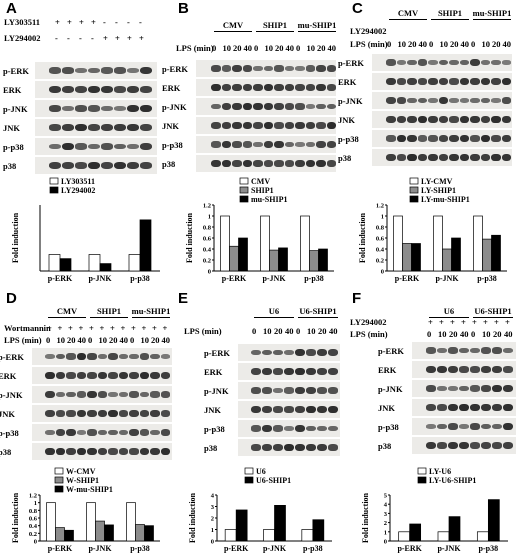 The width and height of the screenshot is (520, 558). I want to click on panel-letter: E, so click(183, 298).